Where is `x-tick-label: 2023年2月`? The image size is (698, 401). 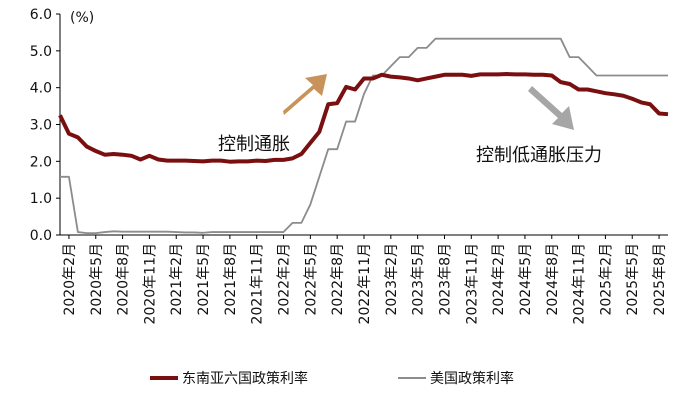 x-tick-label: 2023年2月 is located at coordinates (392, 279).